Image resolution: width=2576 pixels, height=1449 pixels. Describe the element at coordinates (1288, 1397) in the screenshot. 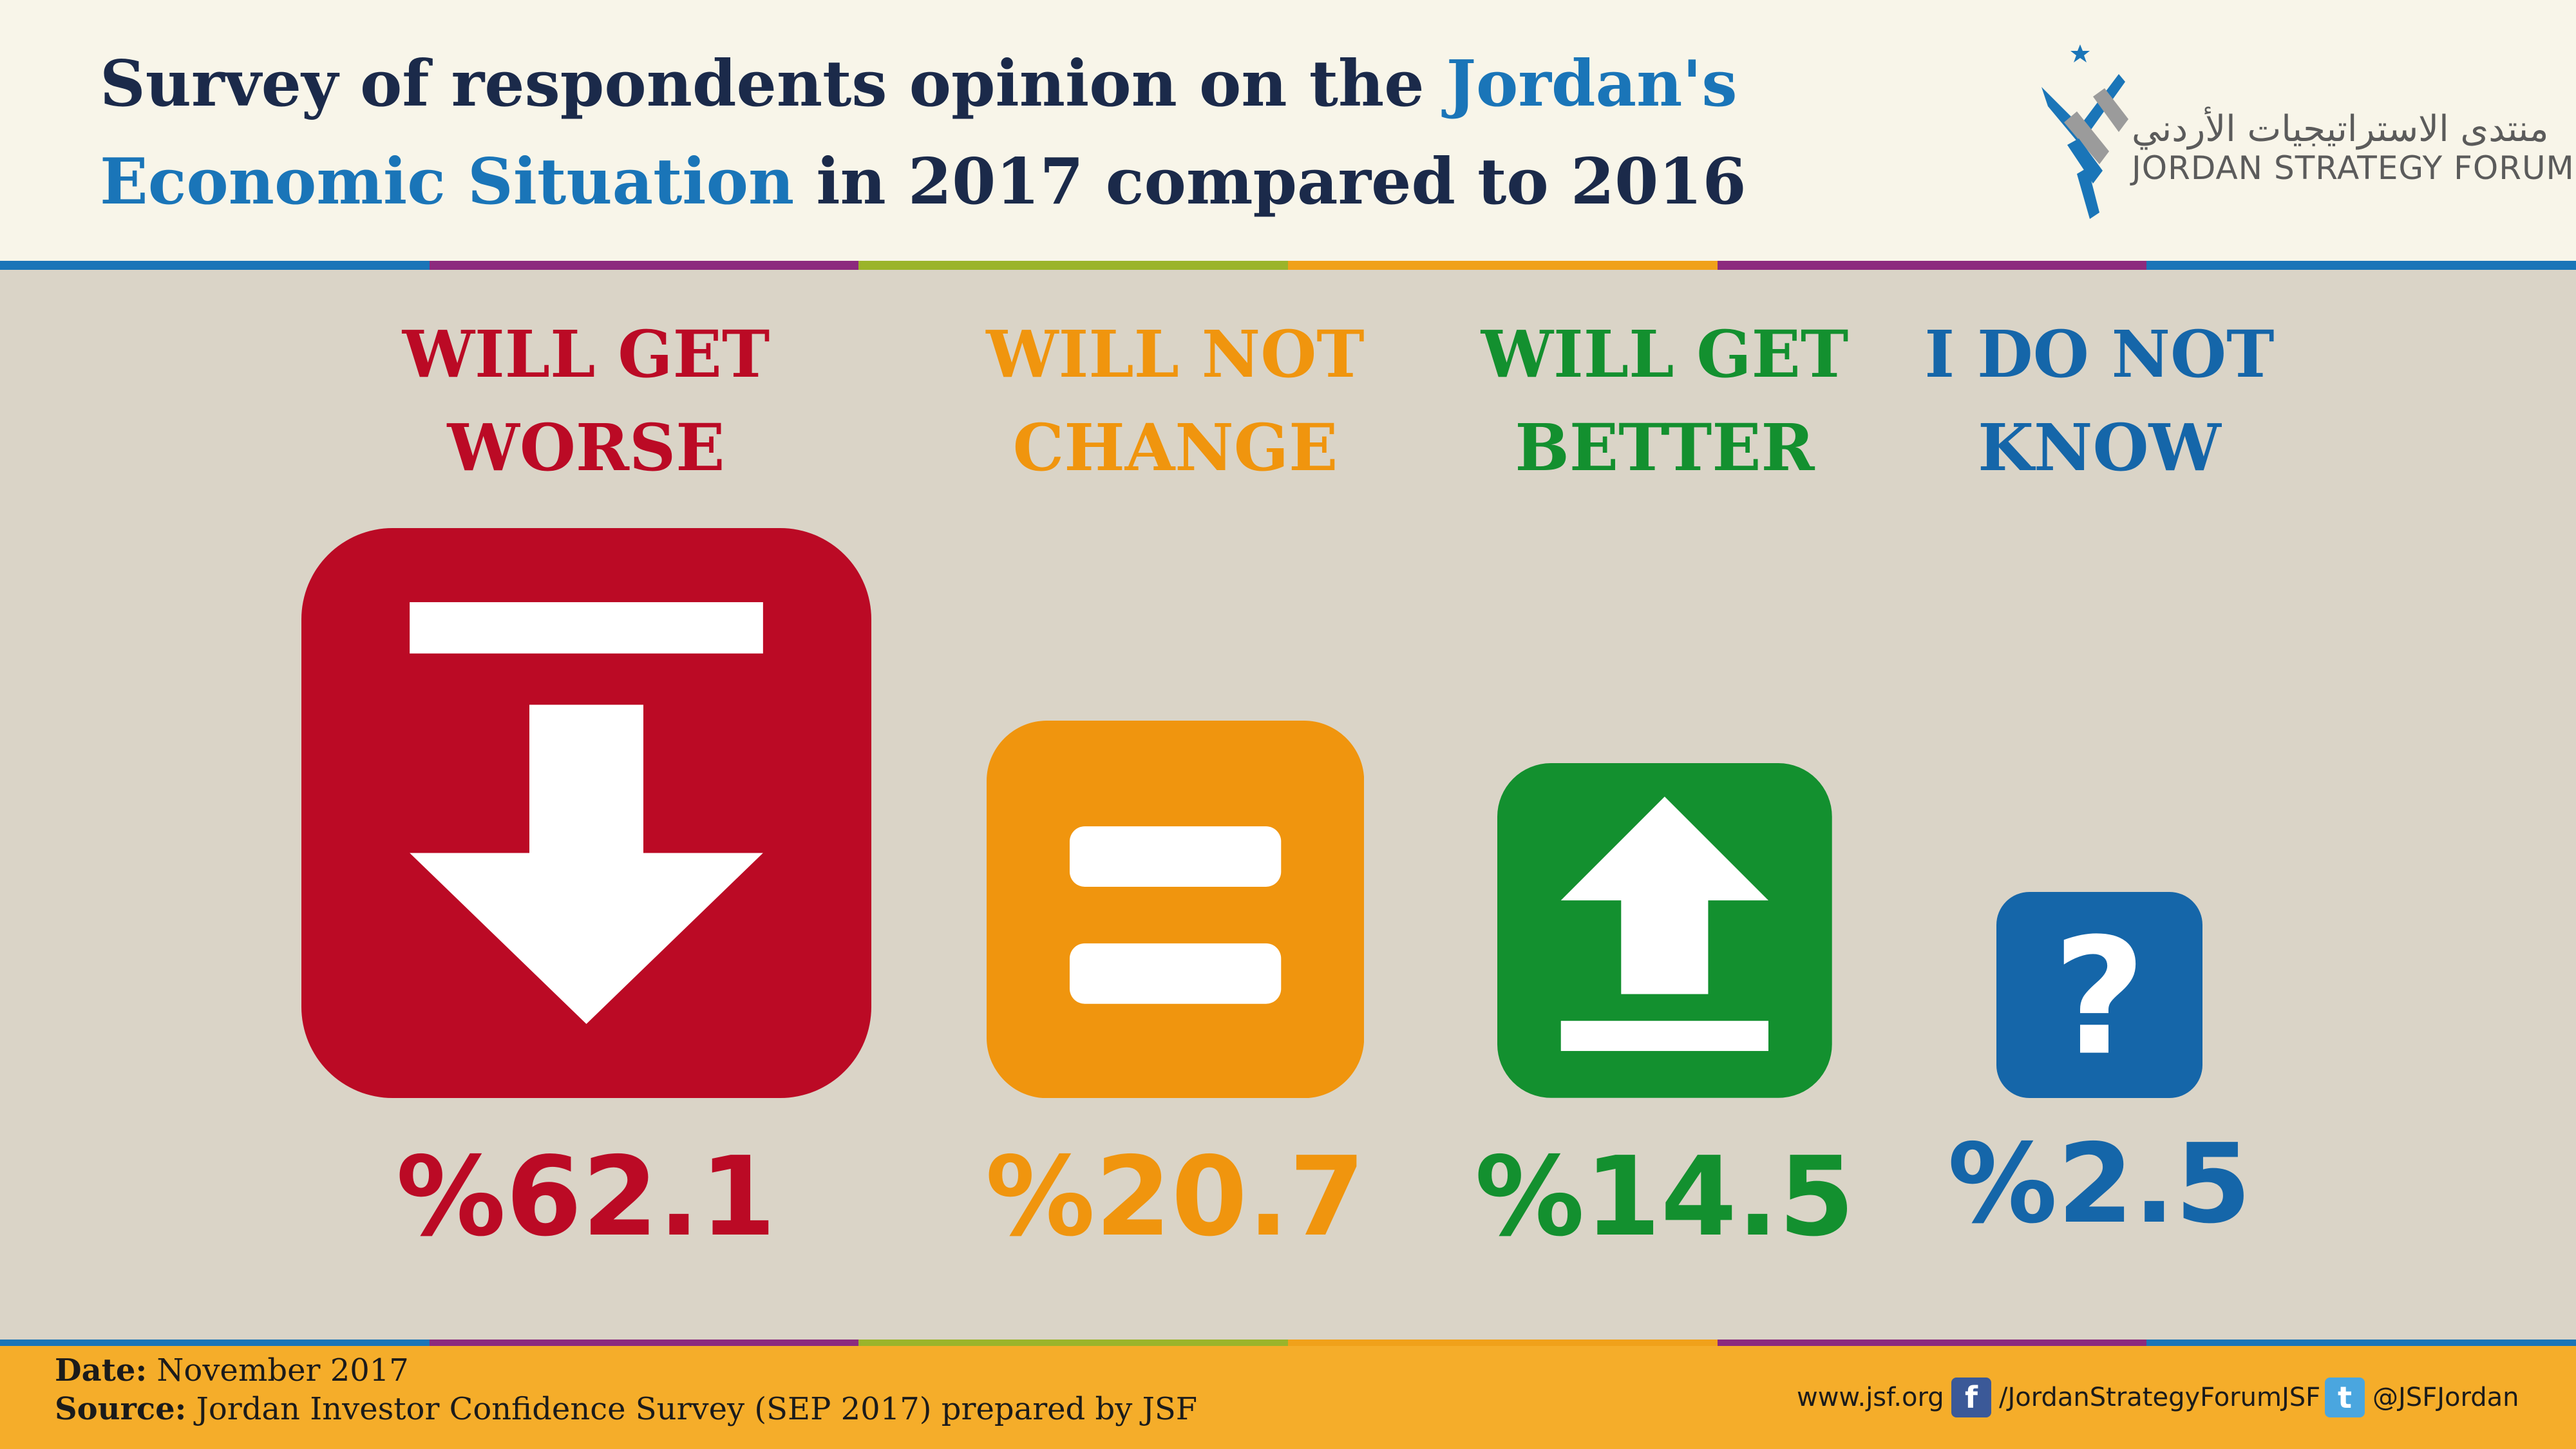

I see `footer` at that location.